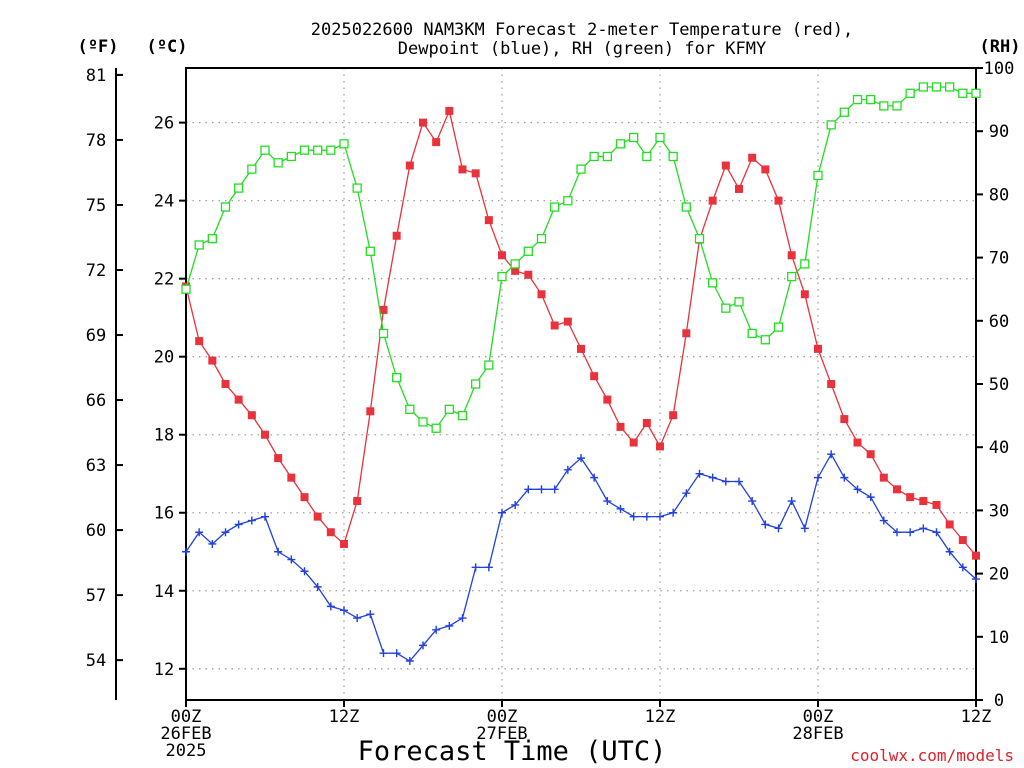  I want to click on rh-tick-label: 50, so click(999, 385).